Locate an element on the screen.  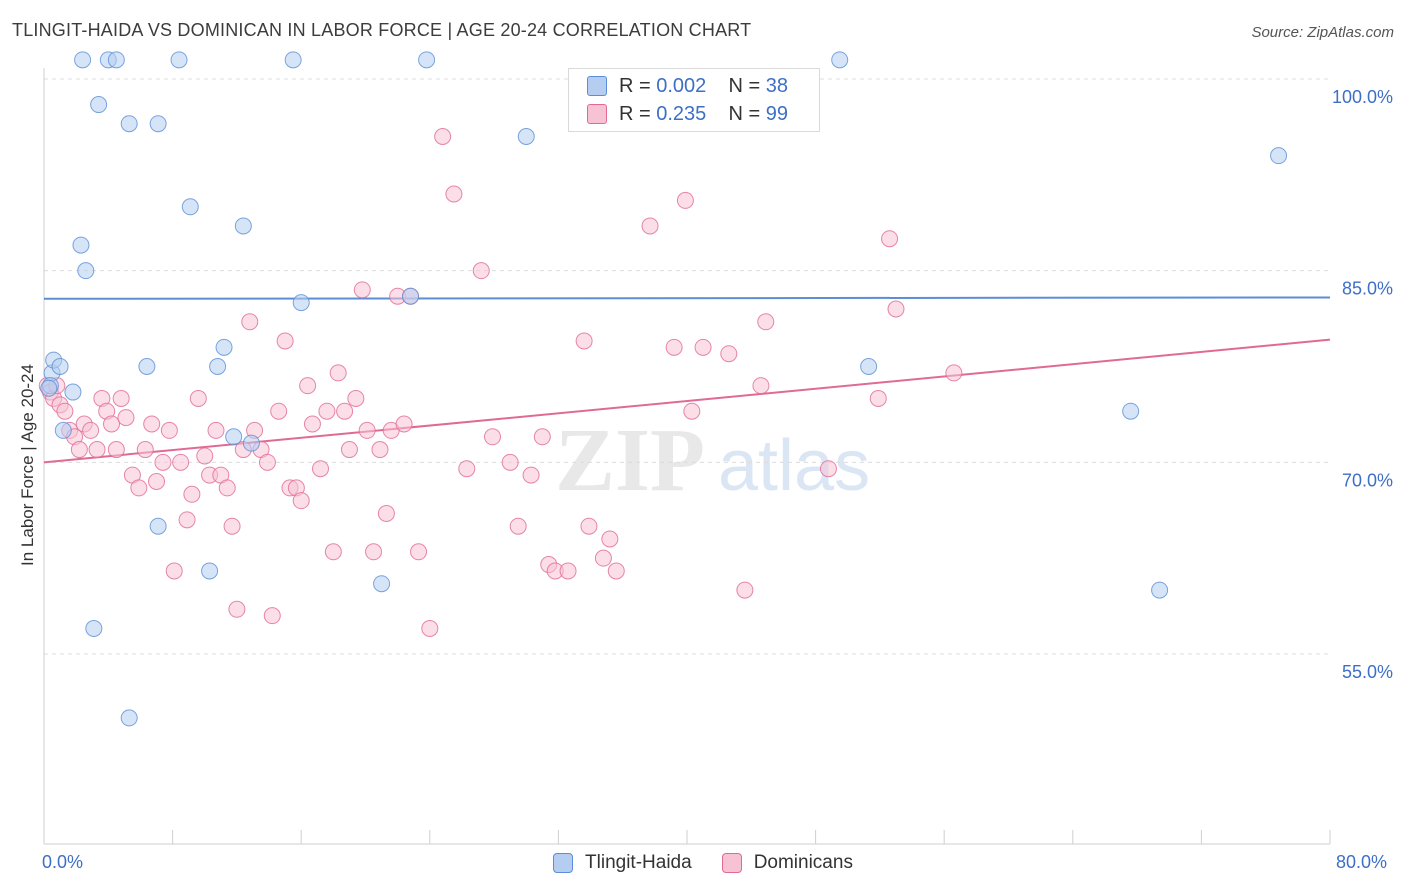
dominicans-swatch is located at coordinates (597, 114).